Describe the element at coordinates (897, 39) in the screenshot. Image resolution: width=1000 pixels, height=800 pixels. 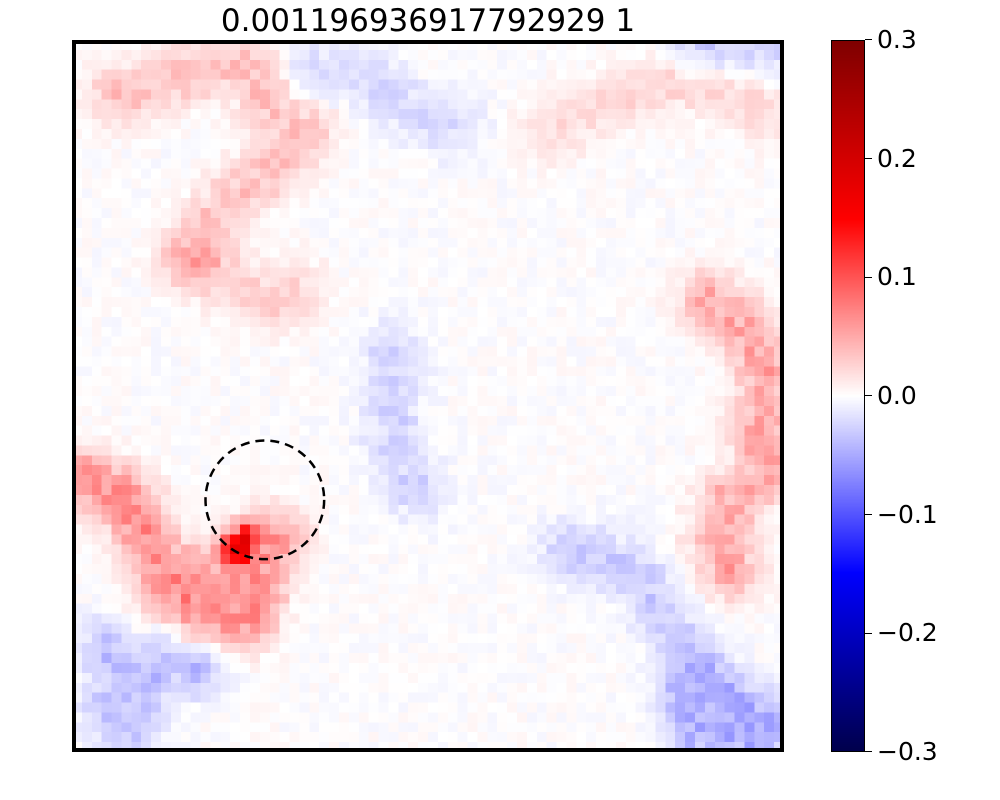
I see `colorbar-tick-label: 0.3` at that location.